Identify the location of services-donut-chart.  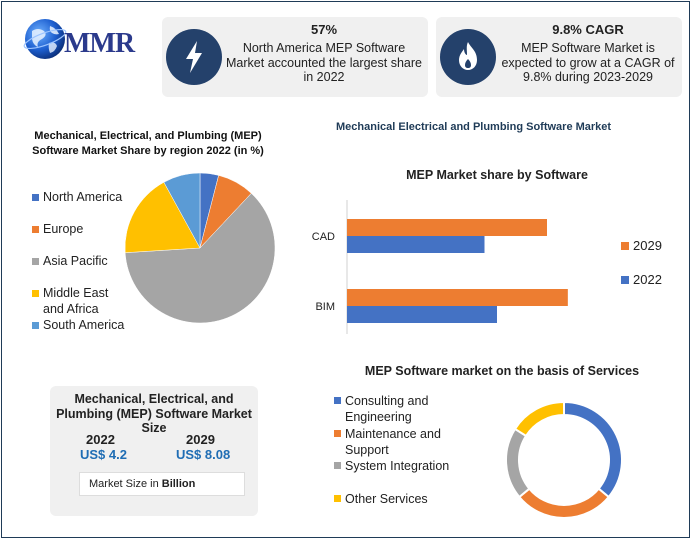
(564, 459).